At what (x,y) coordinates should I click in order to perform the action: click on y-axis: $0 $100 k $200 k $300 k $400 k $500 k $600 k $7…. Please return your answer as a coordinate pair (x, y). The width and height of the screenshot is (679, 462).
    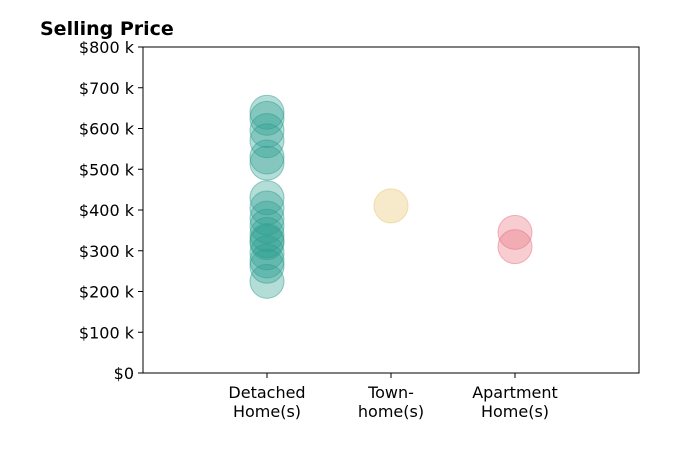
    Looking at the image, I should click on (111, 210).